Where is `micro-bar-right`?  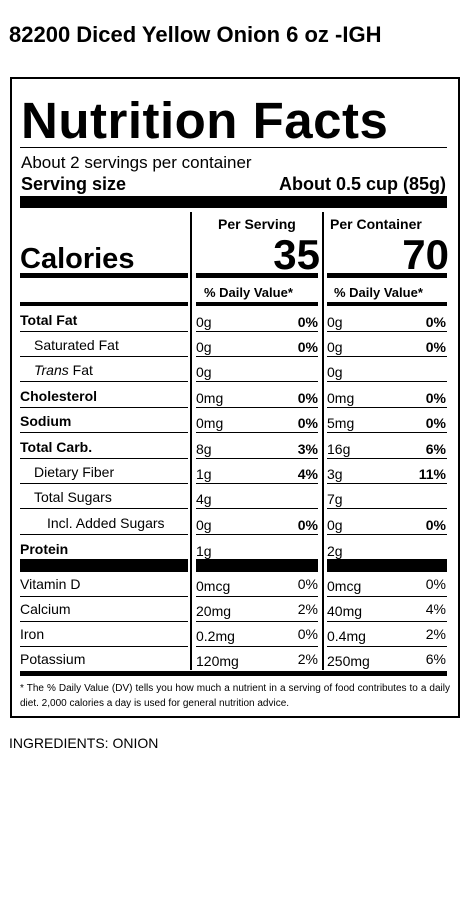
micro-bar-right is located at coordinates (387, 565).